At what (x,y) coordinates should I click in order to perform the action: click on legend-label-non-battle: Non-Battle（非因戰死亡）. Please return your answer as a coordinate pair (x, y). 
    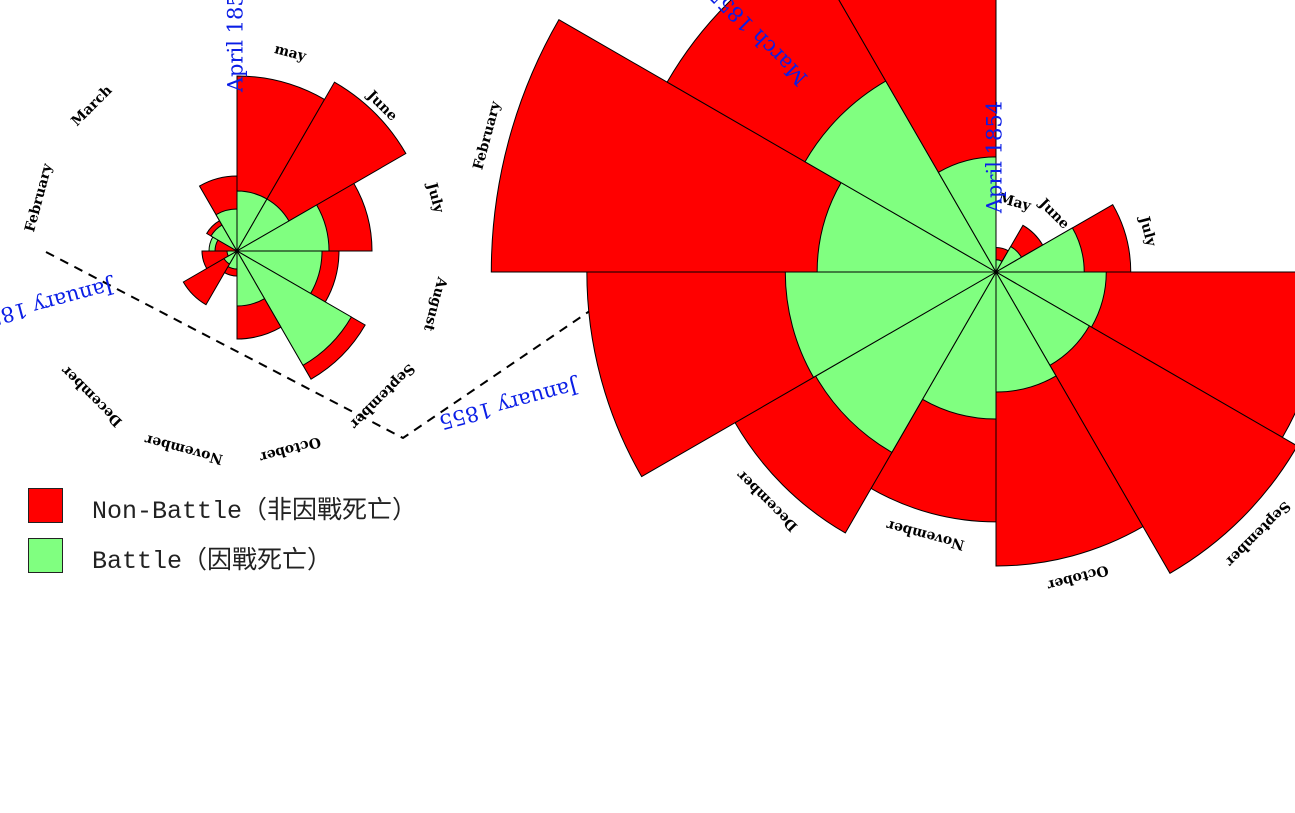
    Looking at the image, I should click on (255, 511).